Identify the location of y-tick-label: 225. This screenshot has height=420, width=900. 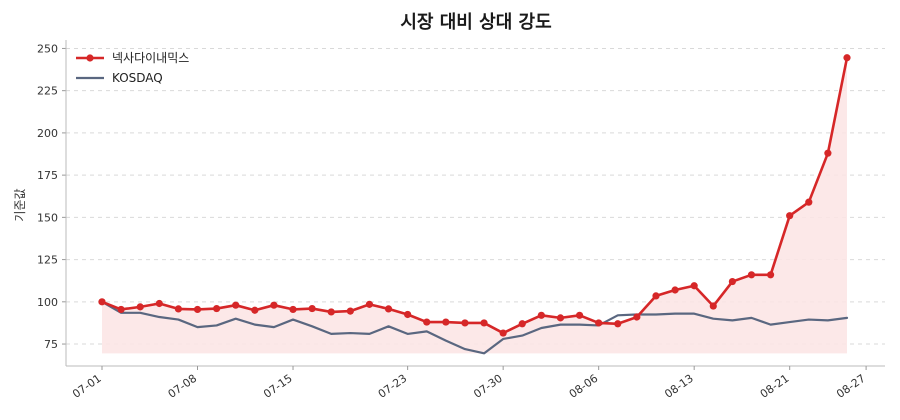
(47, 91).